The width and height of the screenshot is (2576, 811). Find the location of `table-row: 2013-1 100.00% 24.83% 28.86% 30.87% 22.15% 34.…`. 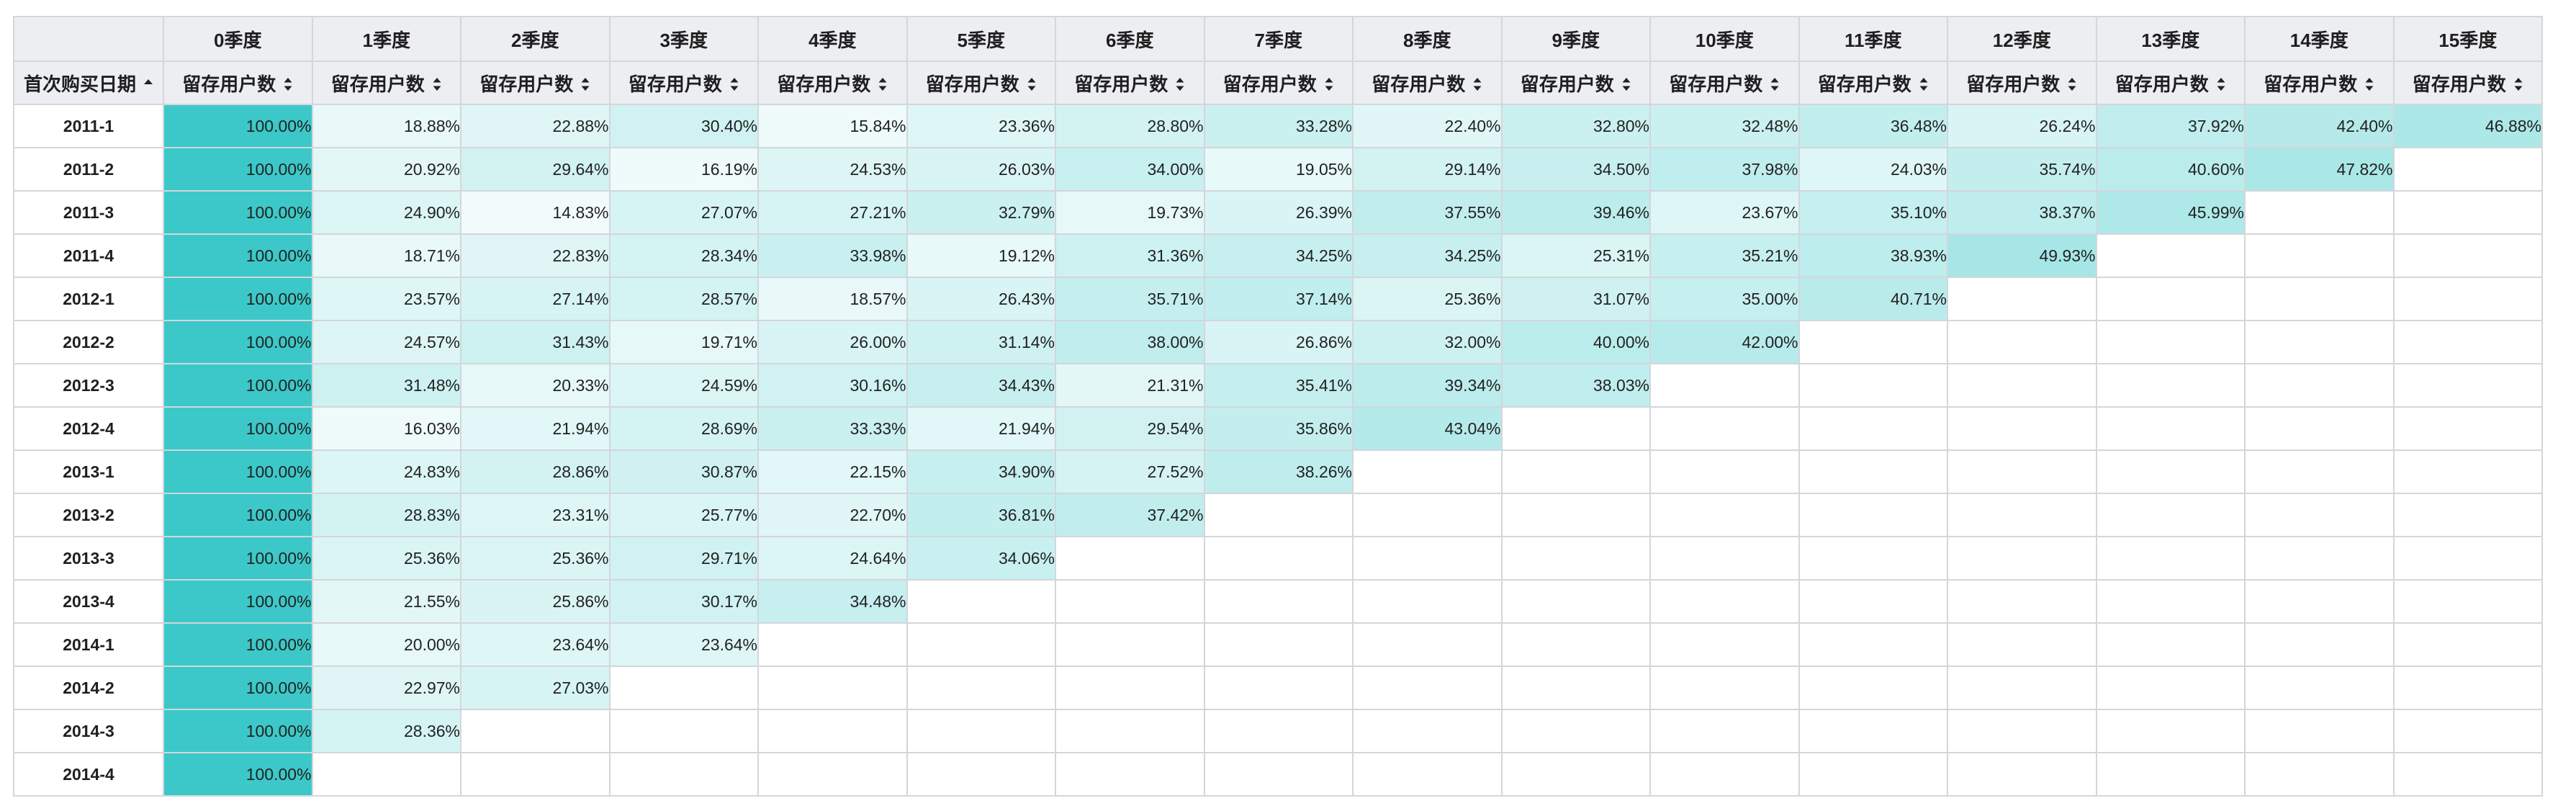

table-row: 2013-1 100.00% 24.83% 28.86% 30.87% 22.15% 34.… is located at coordinates (1278, 471).